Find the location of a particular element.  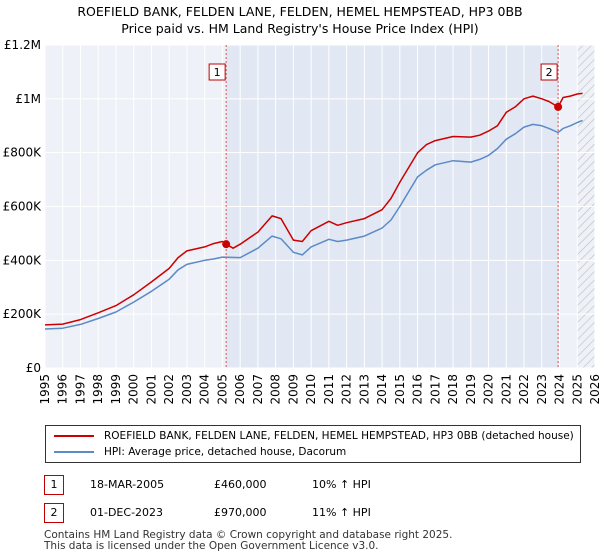

sale-label-text: 1 is located at coordinates (217, 72).